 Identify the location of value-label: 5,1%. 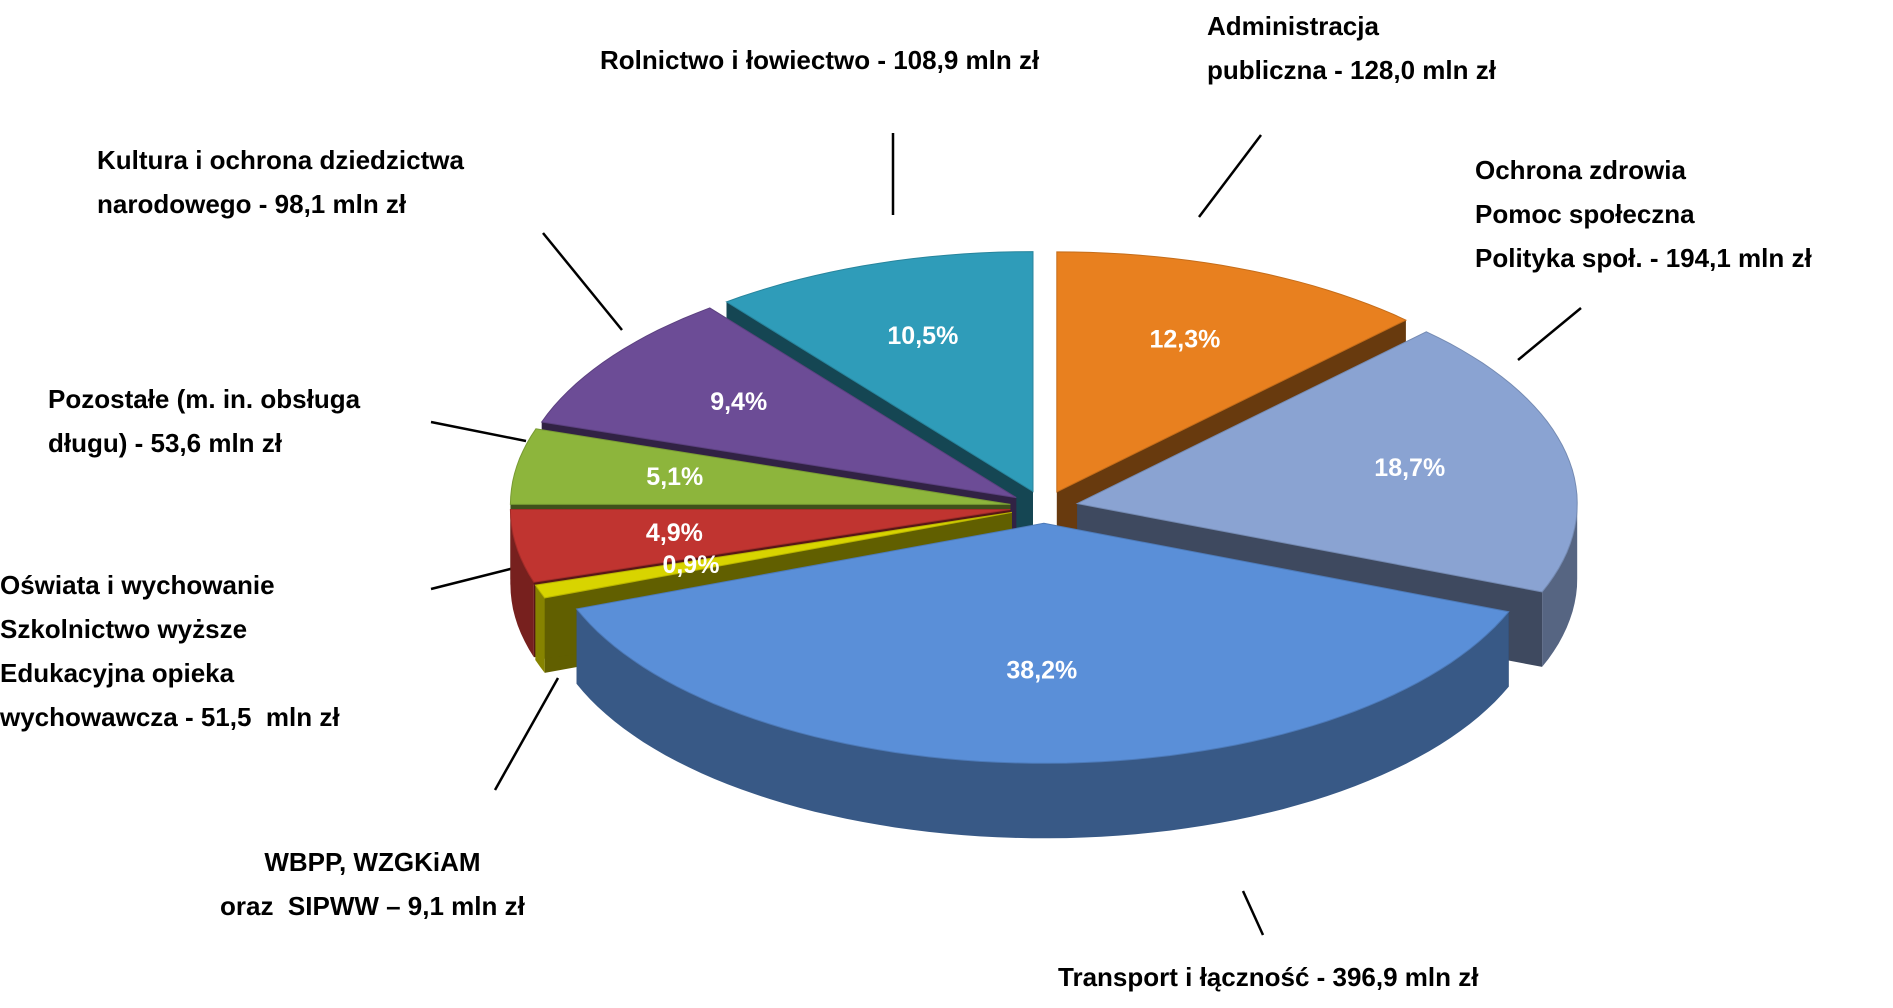
(674, 477).